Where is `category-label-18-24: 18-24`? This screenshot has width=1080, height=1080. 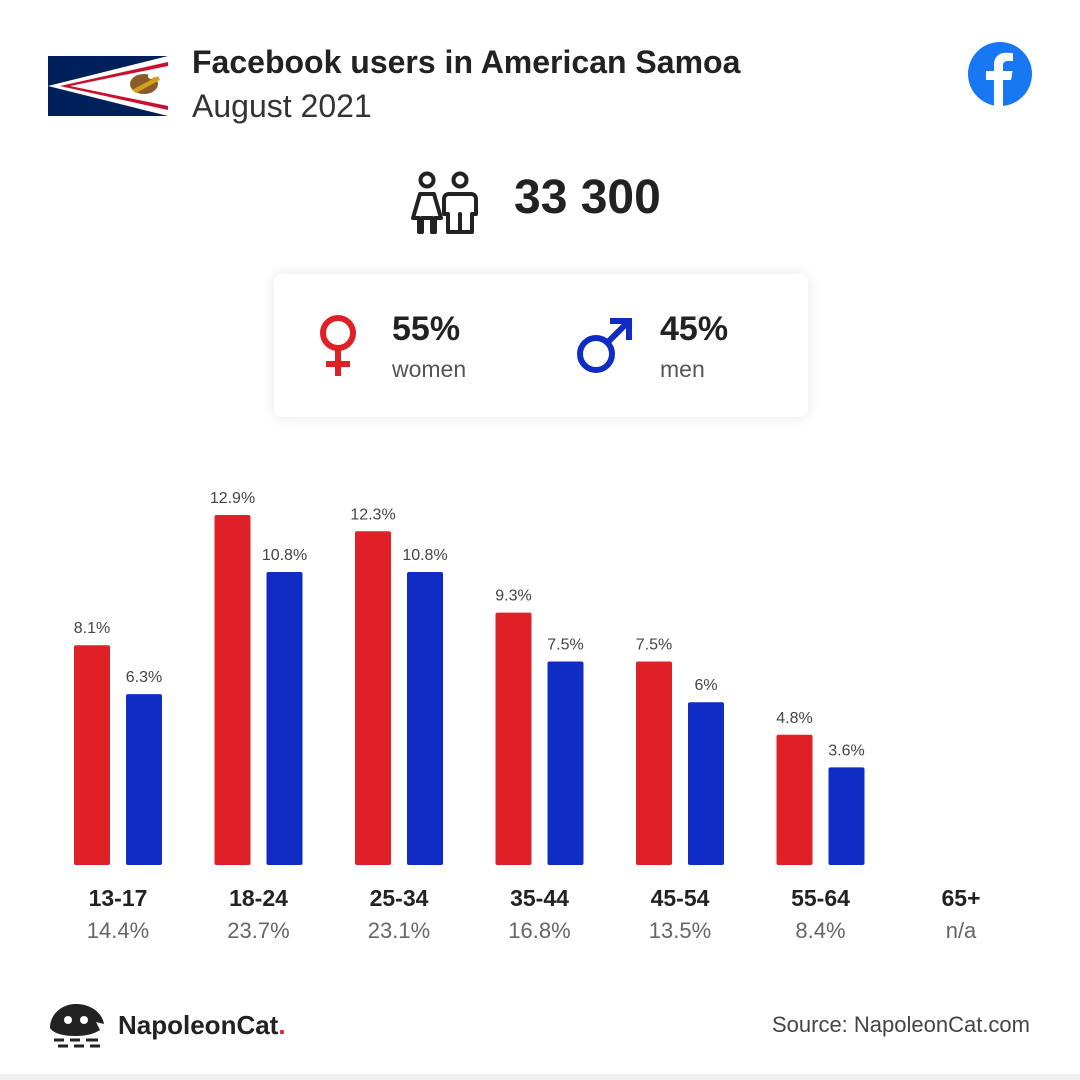
category-label-18-24: 18-24 is located at coordinates (258, 898).